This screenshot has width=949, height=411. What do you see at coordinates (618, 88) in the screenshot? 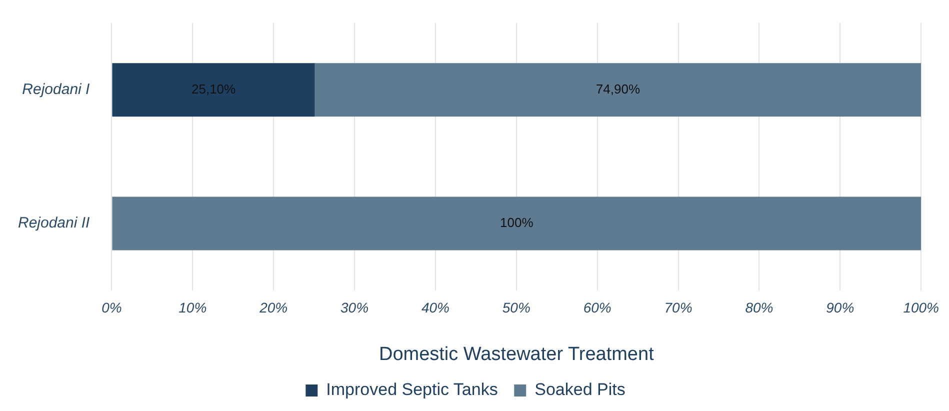
I see `data-label: 74,90%` at bounding box center [618, 88].